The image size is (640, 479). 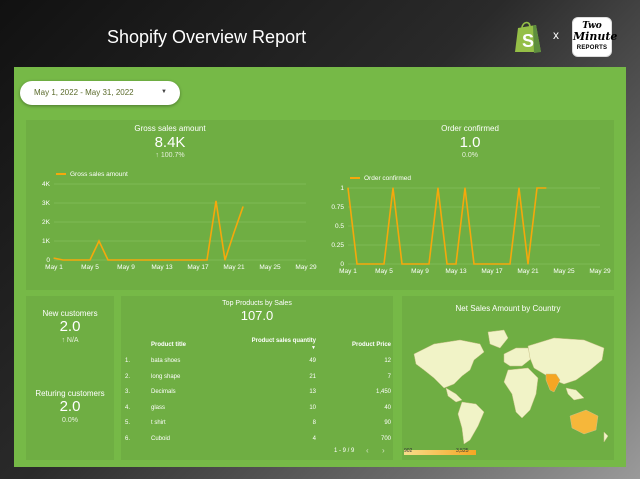 I want to click on map-new-zealand, so click(x=606, y=437).